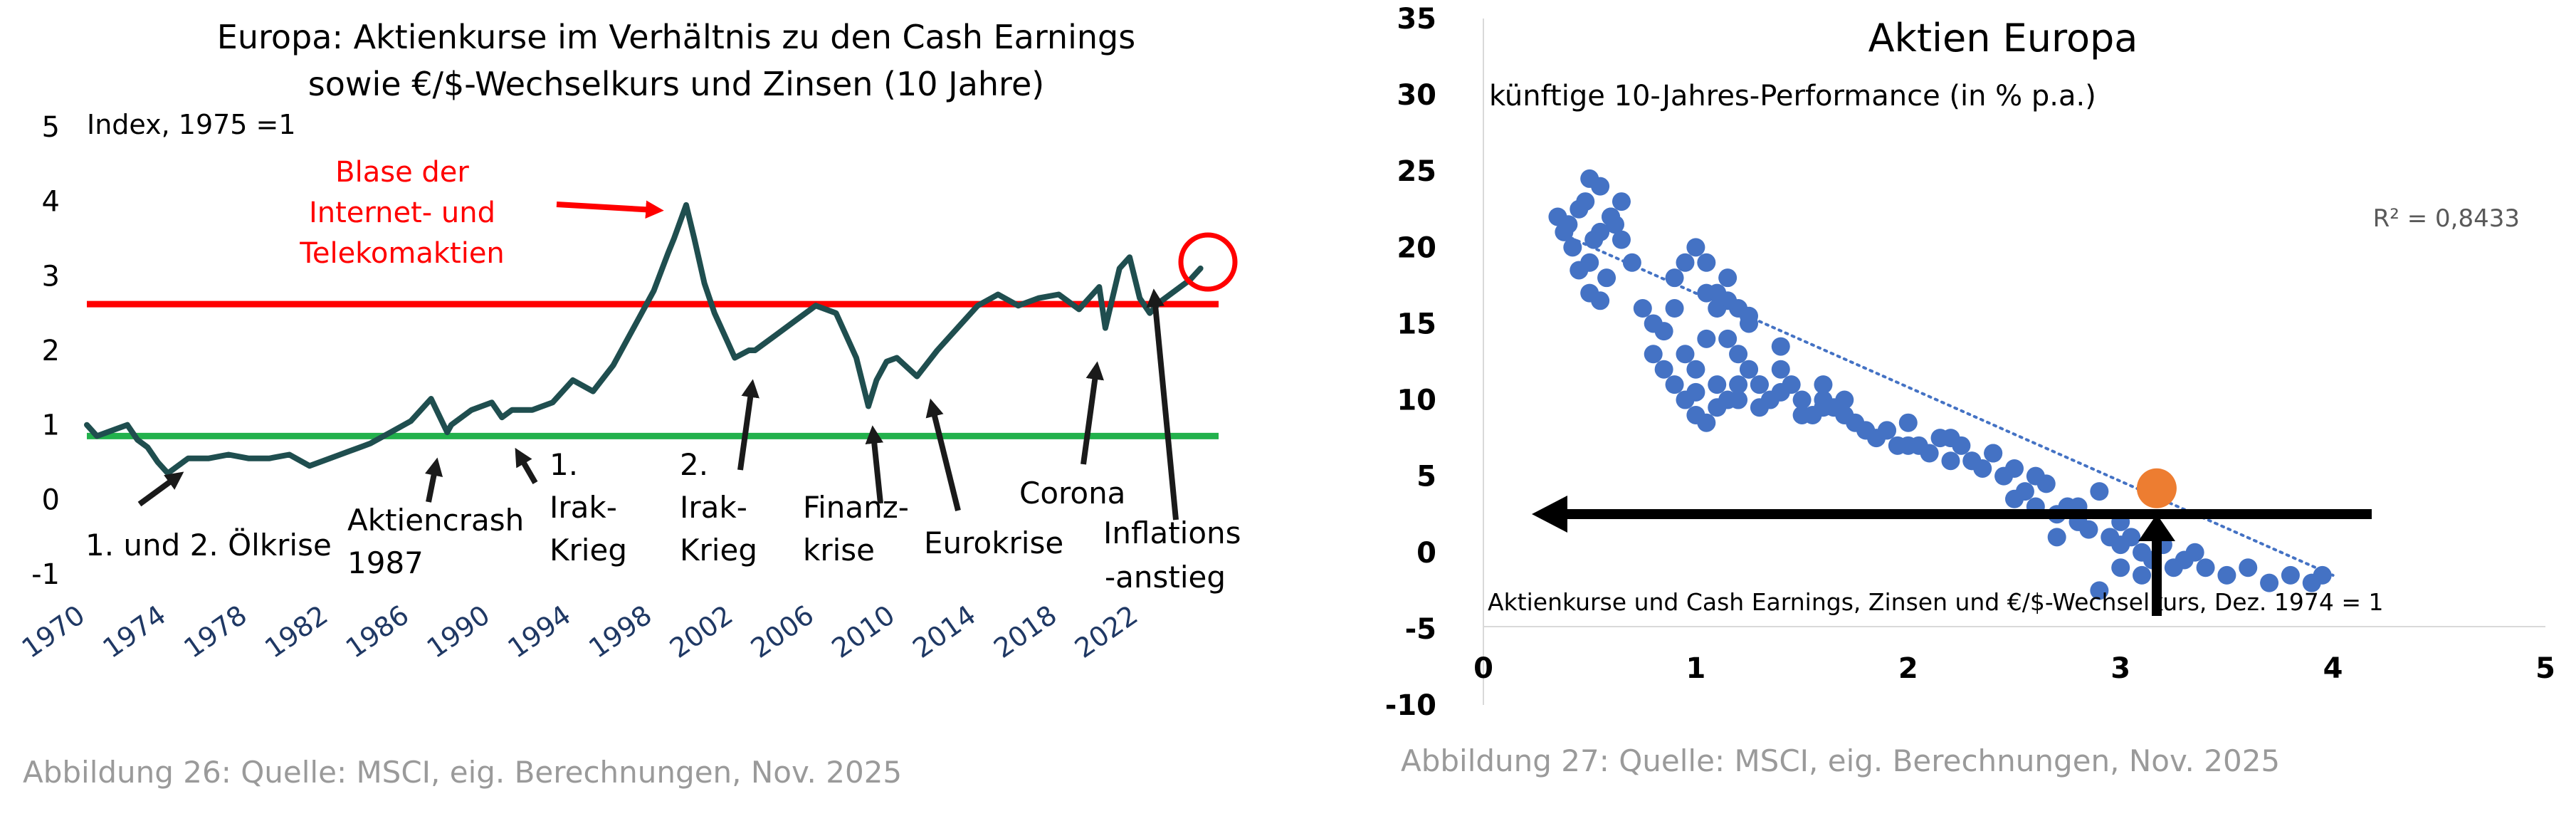 The width and height of the screenshot is (2576, 821). What do you see at coordinates (644, 339) in the screenshot?
I see `series-lines` at bounding box center [644, 339].